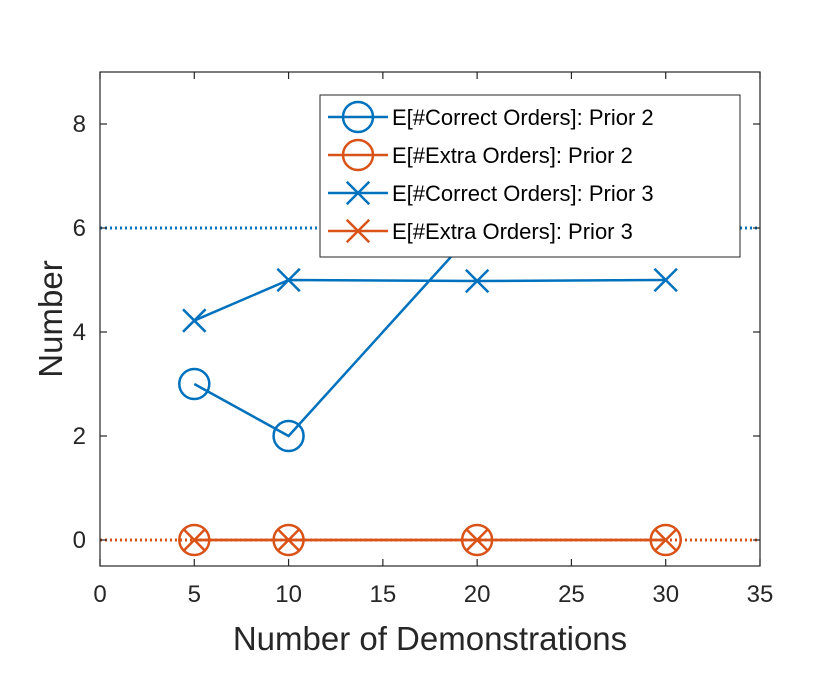  Describe the element at coordinates (571, 594) in the screenshot. I see `x-tick-label: 25` at that location.